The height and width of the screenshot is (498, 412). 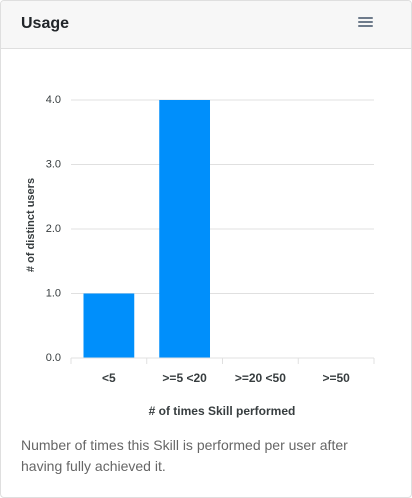 What do you see at coordinates (222, 411) in the screenshot?
I see `x-axis-title: # of times Skill performed` at bounding box center [222, 411].